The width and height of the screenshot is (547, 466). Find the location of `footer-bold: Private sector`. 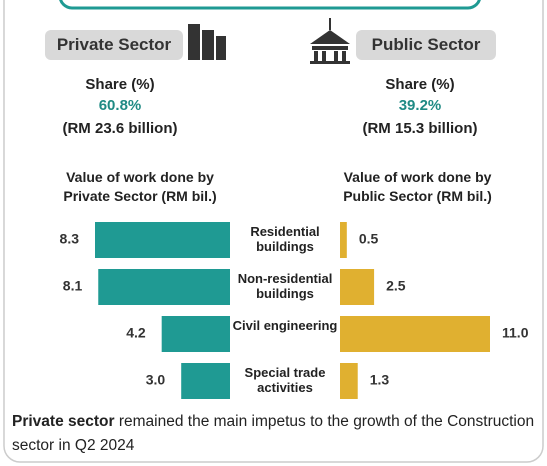

footer-bold: Private sector is located at coordinates (63, 421).